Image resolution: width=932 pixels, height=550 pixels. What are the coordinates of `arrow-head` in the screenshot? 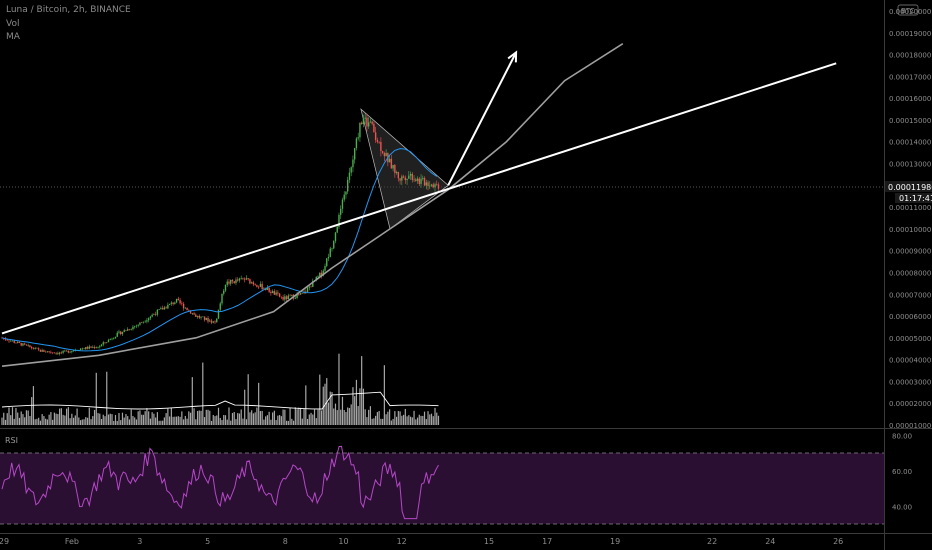 It's located at (512, 56).